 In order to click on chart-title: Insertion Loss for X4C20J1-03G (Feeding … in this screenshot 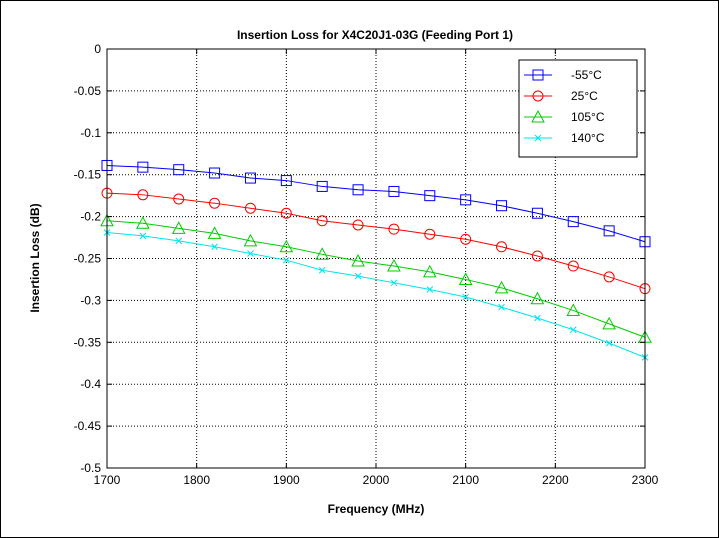, I will do `click(375, 35)`.